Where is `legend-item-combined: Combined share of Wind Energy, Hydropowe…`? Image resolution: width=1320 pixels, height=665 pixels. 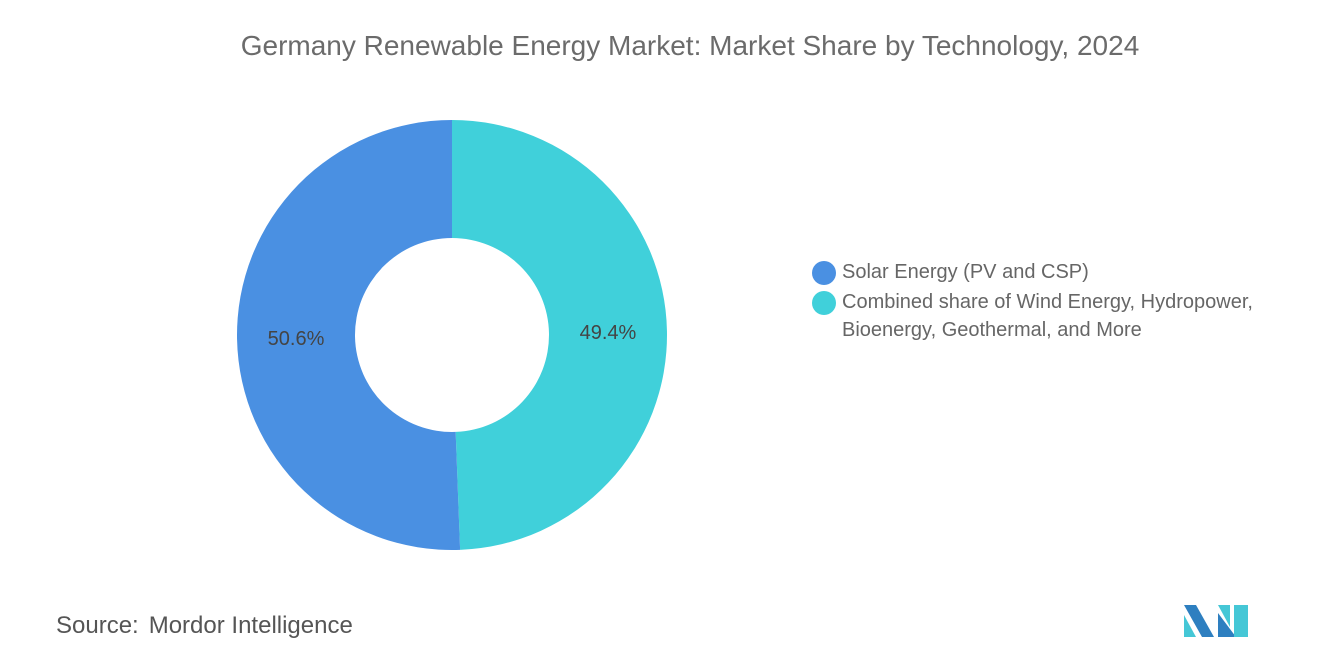
legend-item-combined: Combined share of Wind Energy, Hydropowe… is located at coordinates (1042, 316).